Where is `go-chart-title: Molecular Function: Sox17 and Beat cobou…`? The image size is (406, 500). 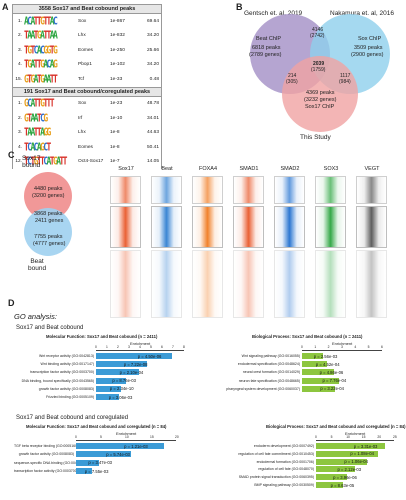 go-chart-title: Molecular Function: Sox17 and Beat cobou… is located at coordinates (102, 336).